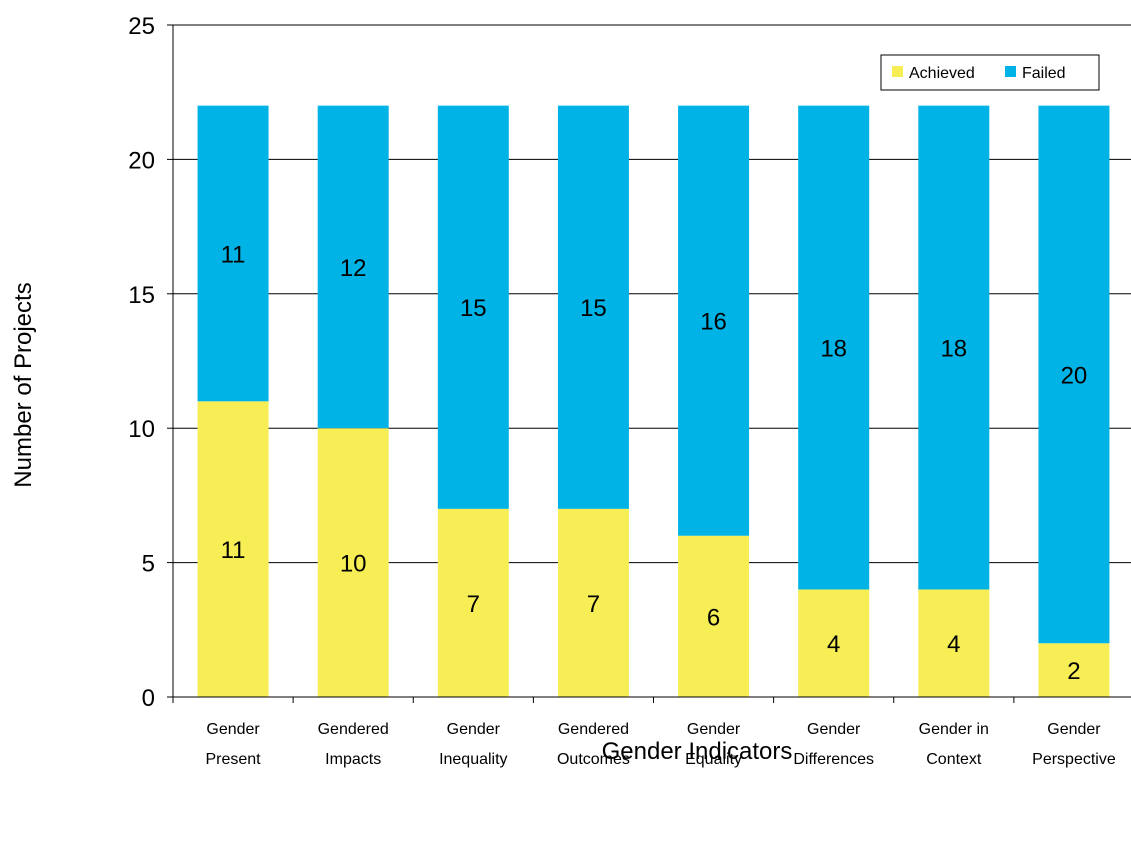 The height and width of the screenshot is (846, 1131). What do you see at coordinates (897, 71) in the screenshot?
I see `legend-swatch-achieved` at bounding box center [897, 71].